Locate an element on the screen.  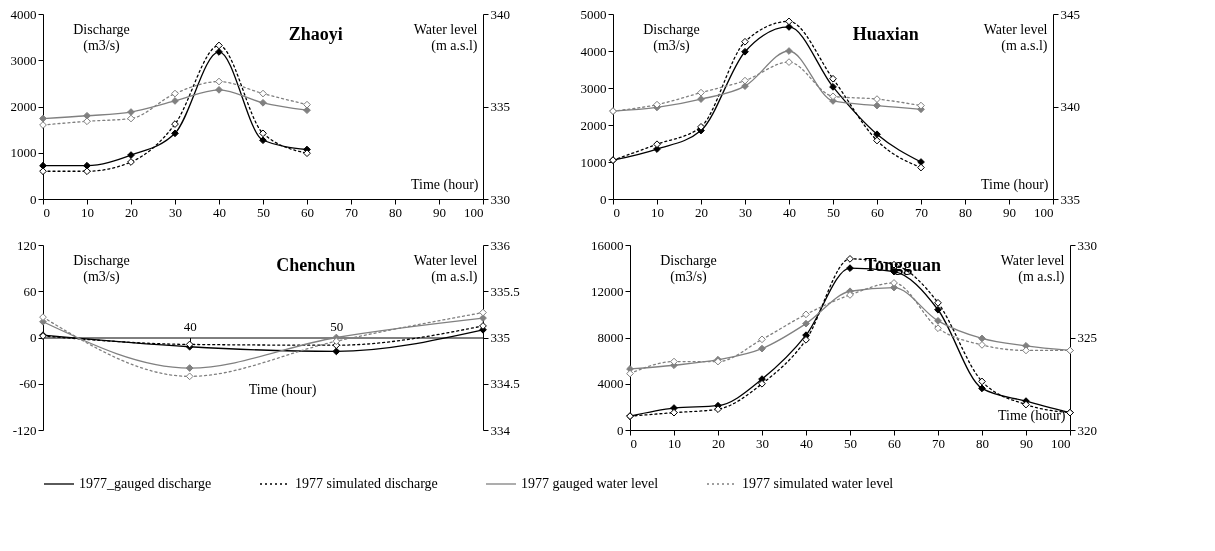
y-tick-label: 60 is located at coordinates (30, 291).